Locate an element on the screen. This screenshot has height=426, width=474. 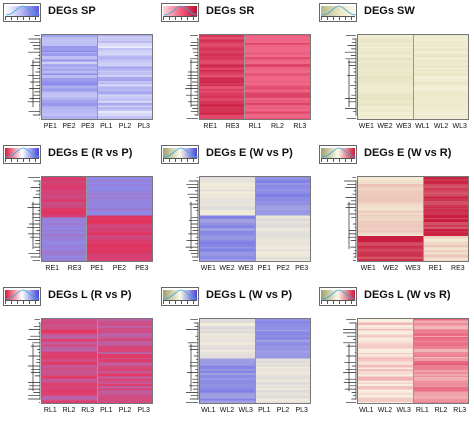
chart-title: DEGs L (W vs R) is located at coordinates (407, 295).